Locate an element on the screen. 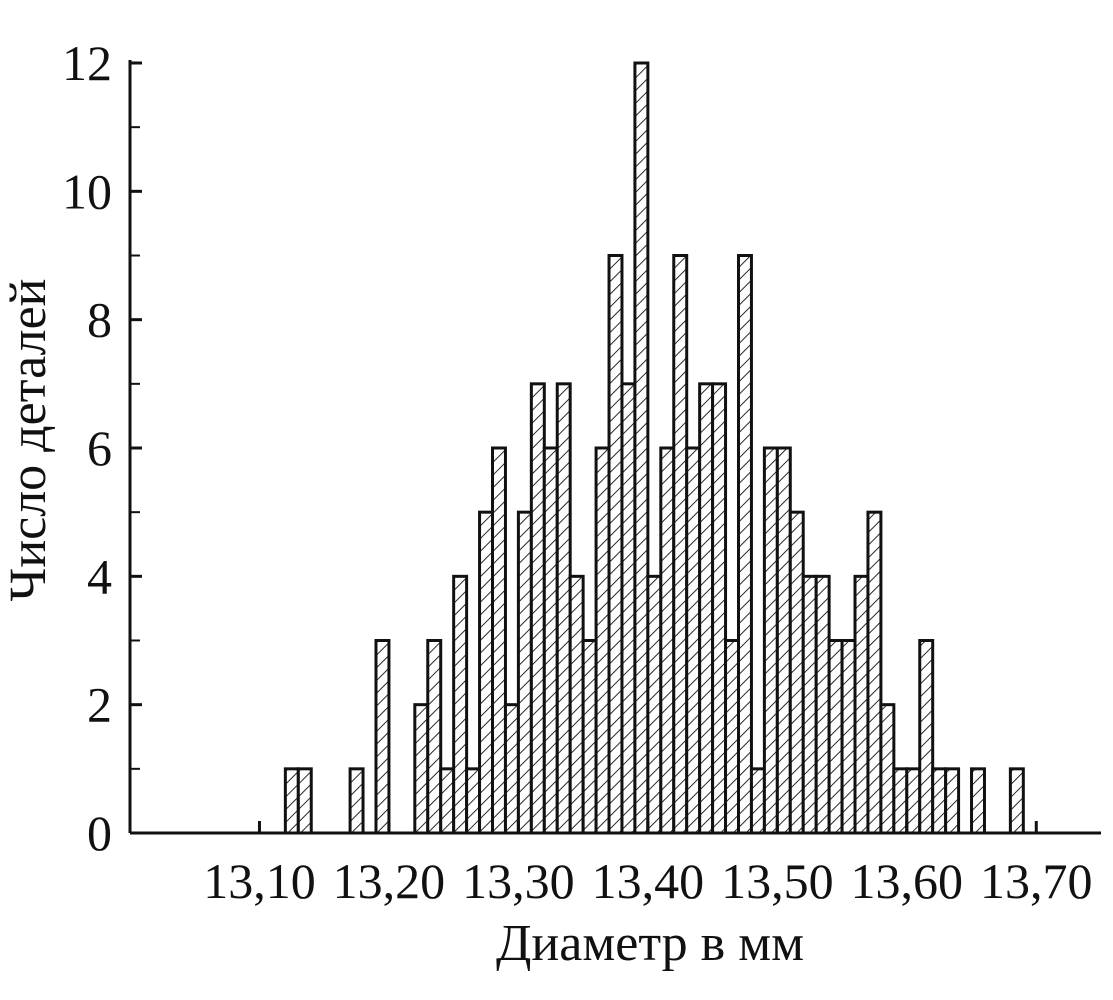 The height and width of the screenshot is (1000, 1113). x-tick-label: 13,50 is located at coordinates (777, 881).